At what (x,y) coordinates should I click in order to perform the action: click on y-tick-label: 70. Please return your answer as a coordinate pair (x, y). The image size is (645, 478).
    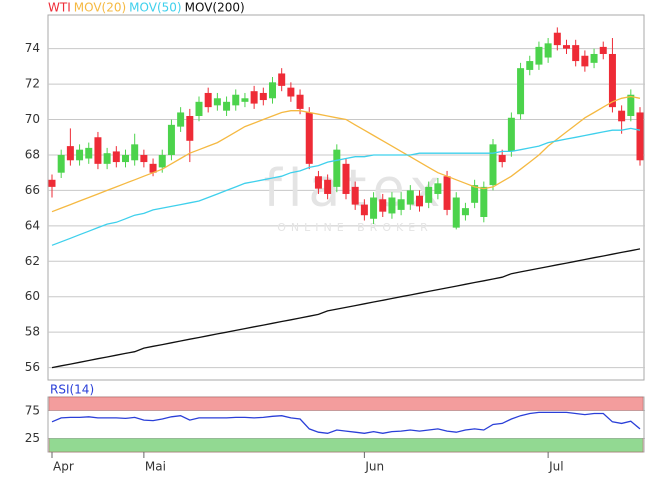
    Looking at the image, I should click on (32, 119).